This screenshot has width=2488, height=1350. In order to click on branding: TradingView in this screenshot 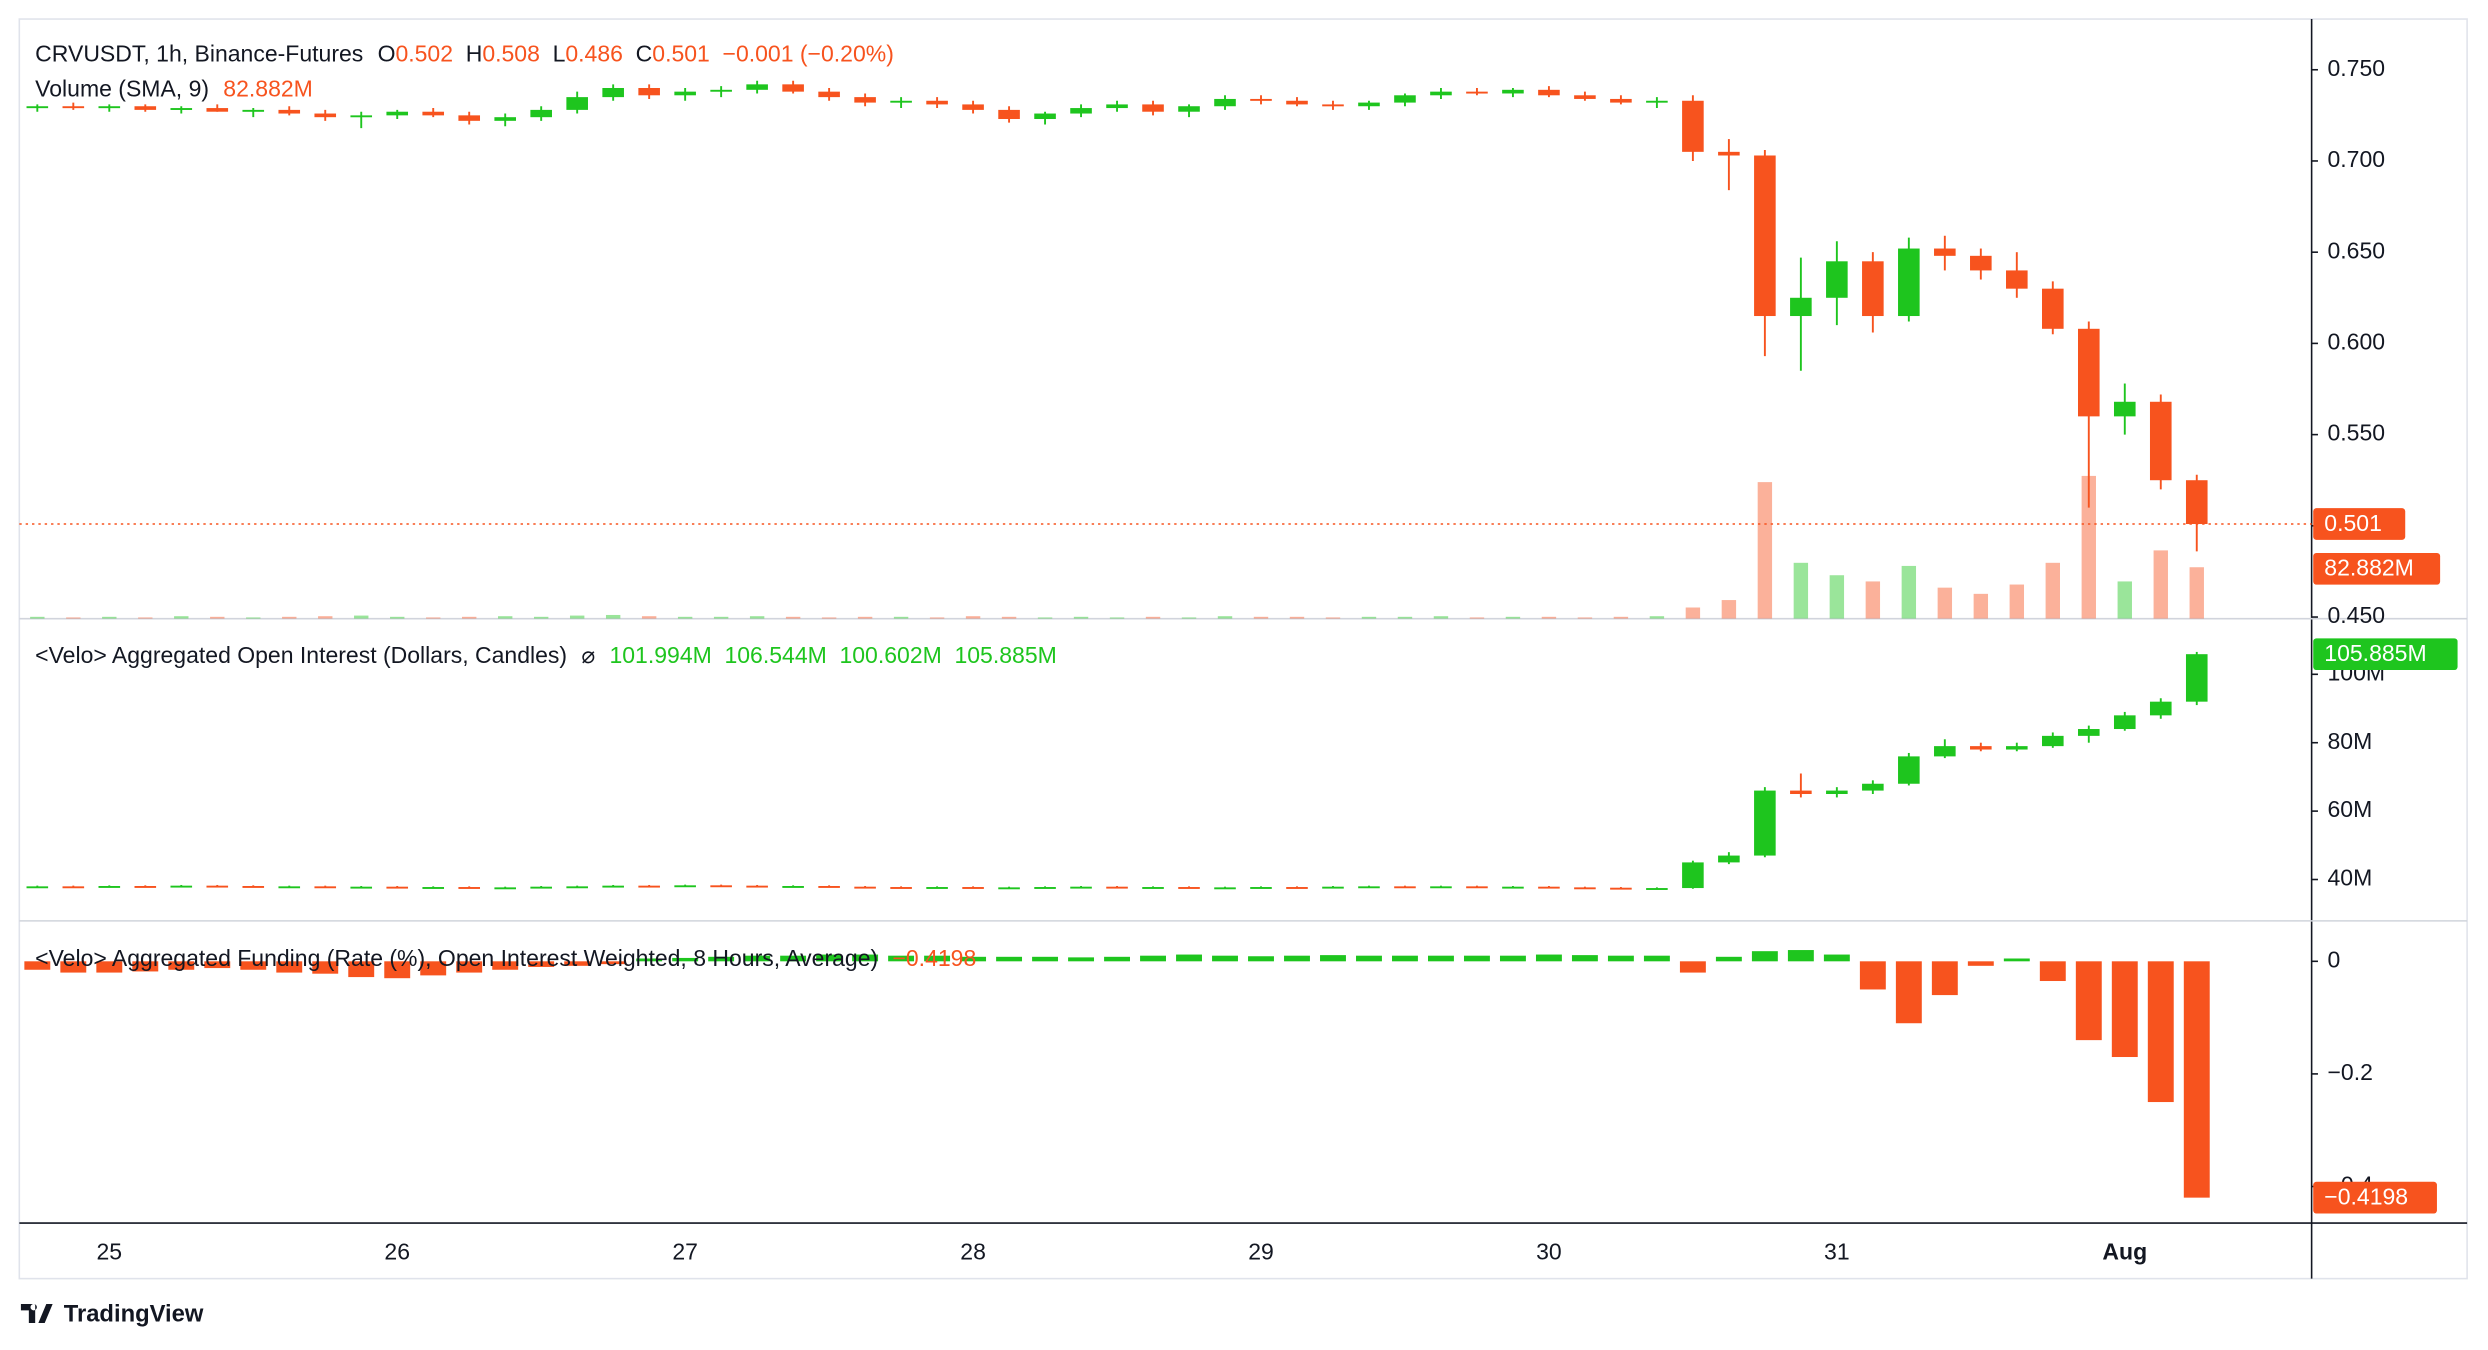, I will do `click(134, 1313)`.